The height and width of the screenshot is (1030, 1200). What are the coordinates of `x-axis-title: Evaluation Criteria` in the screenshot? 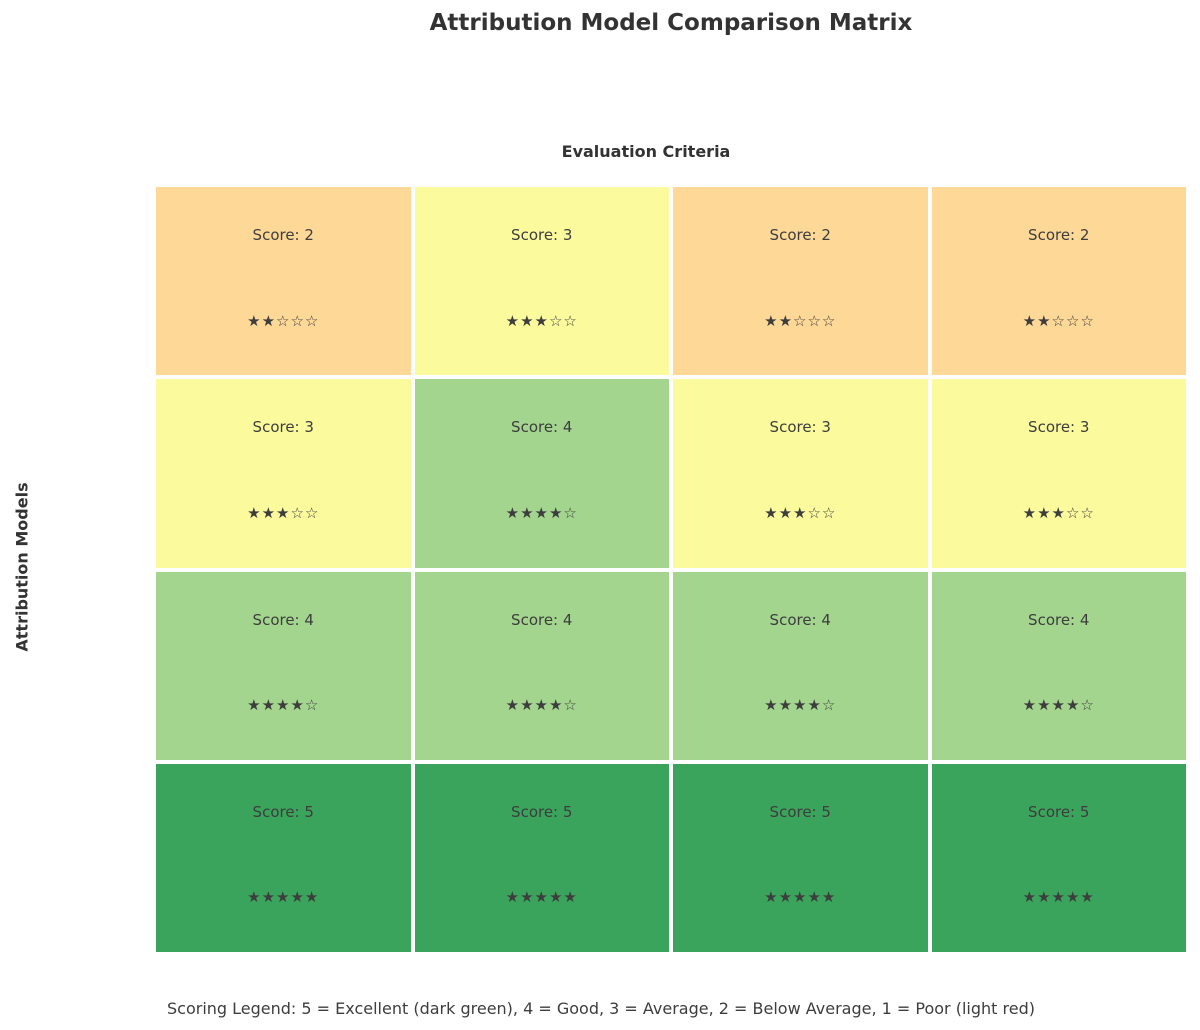 It's located at (646, 151).